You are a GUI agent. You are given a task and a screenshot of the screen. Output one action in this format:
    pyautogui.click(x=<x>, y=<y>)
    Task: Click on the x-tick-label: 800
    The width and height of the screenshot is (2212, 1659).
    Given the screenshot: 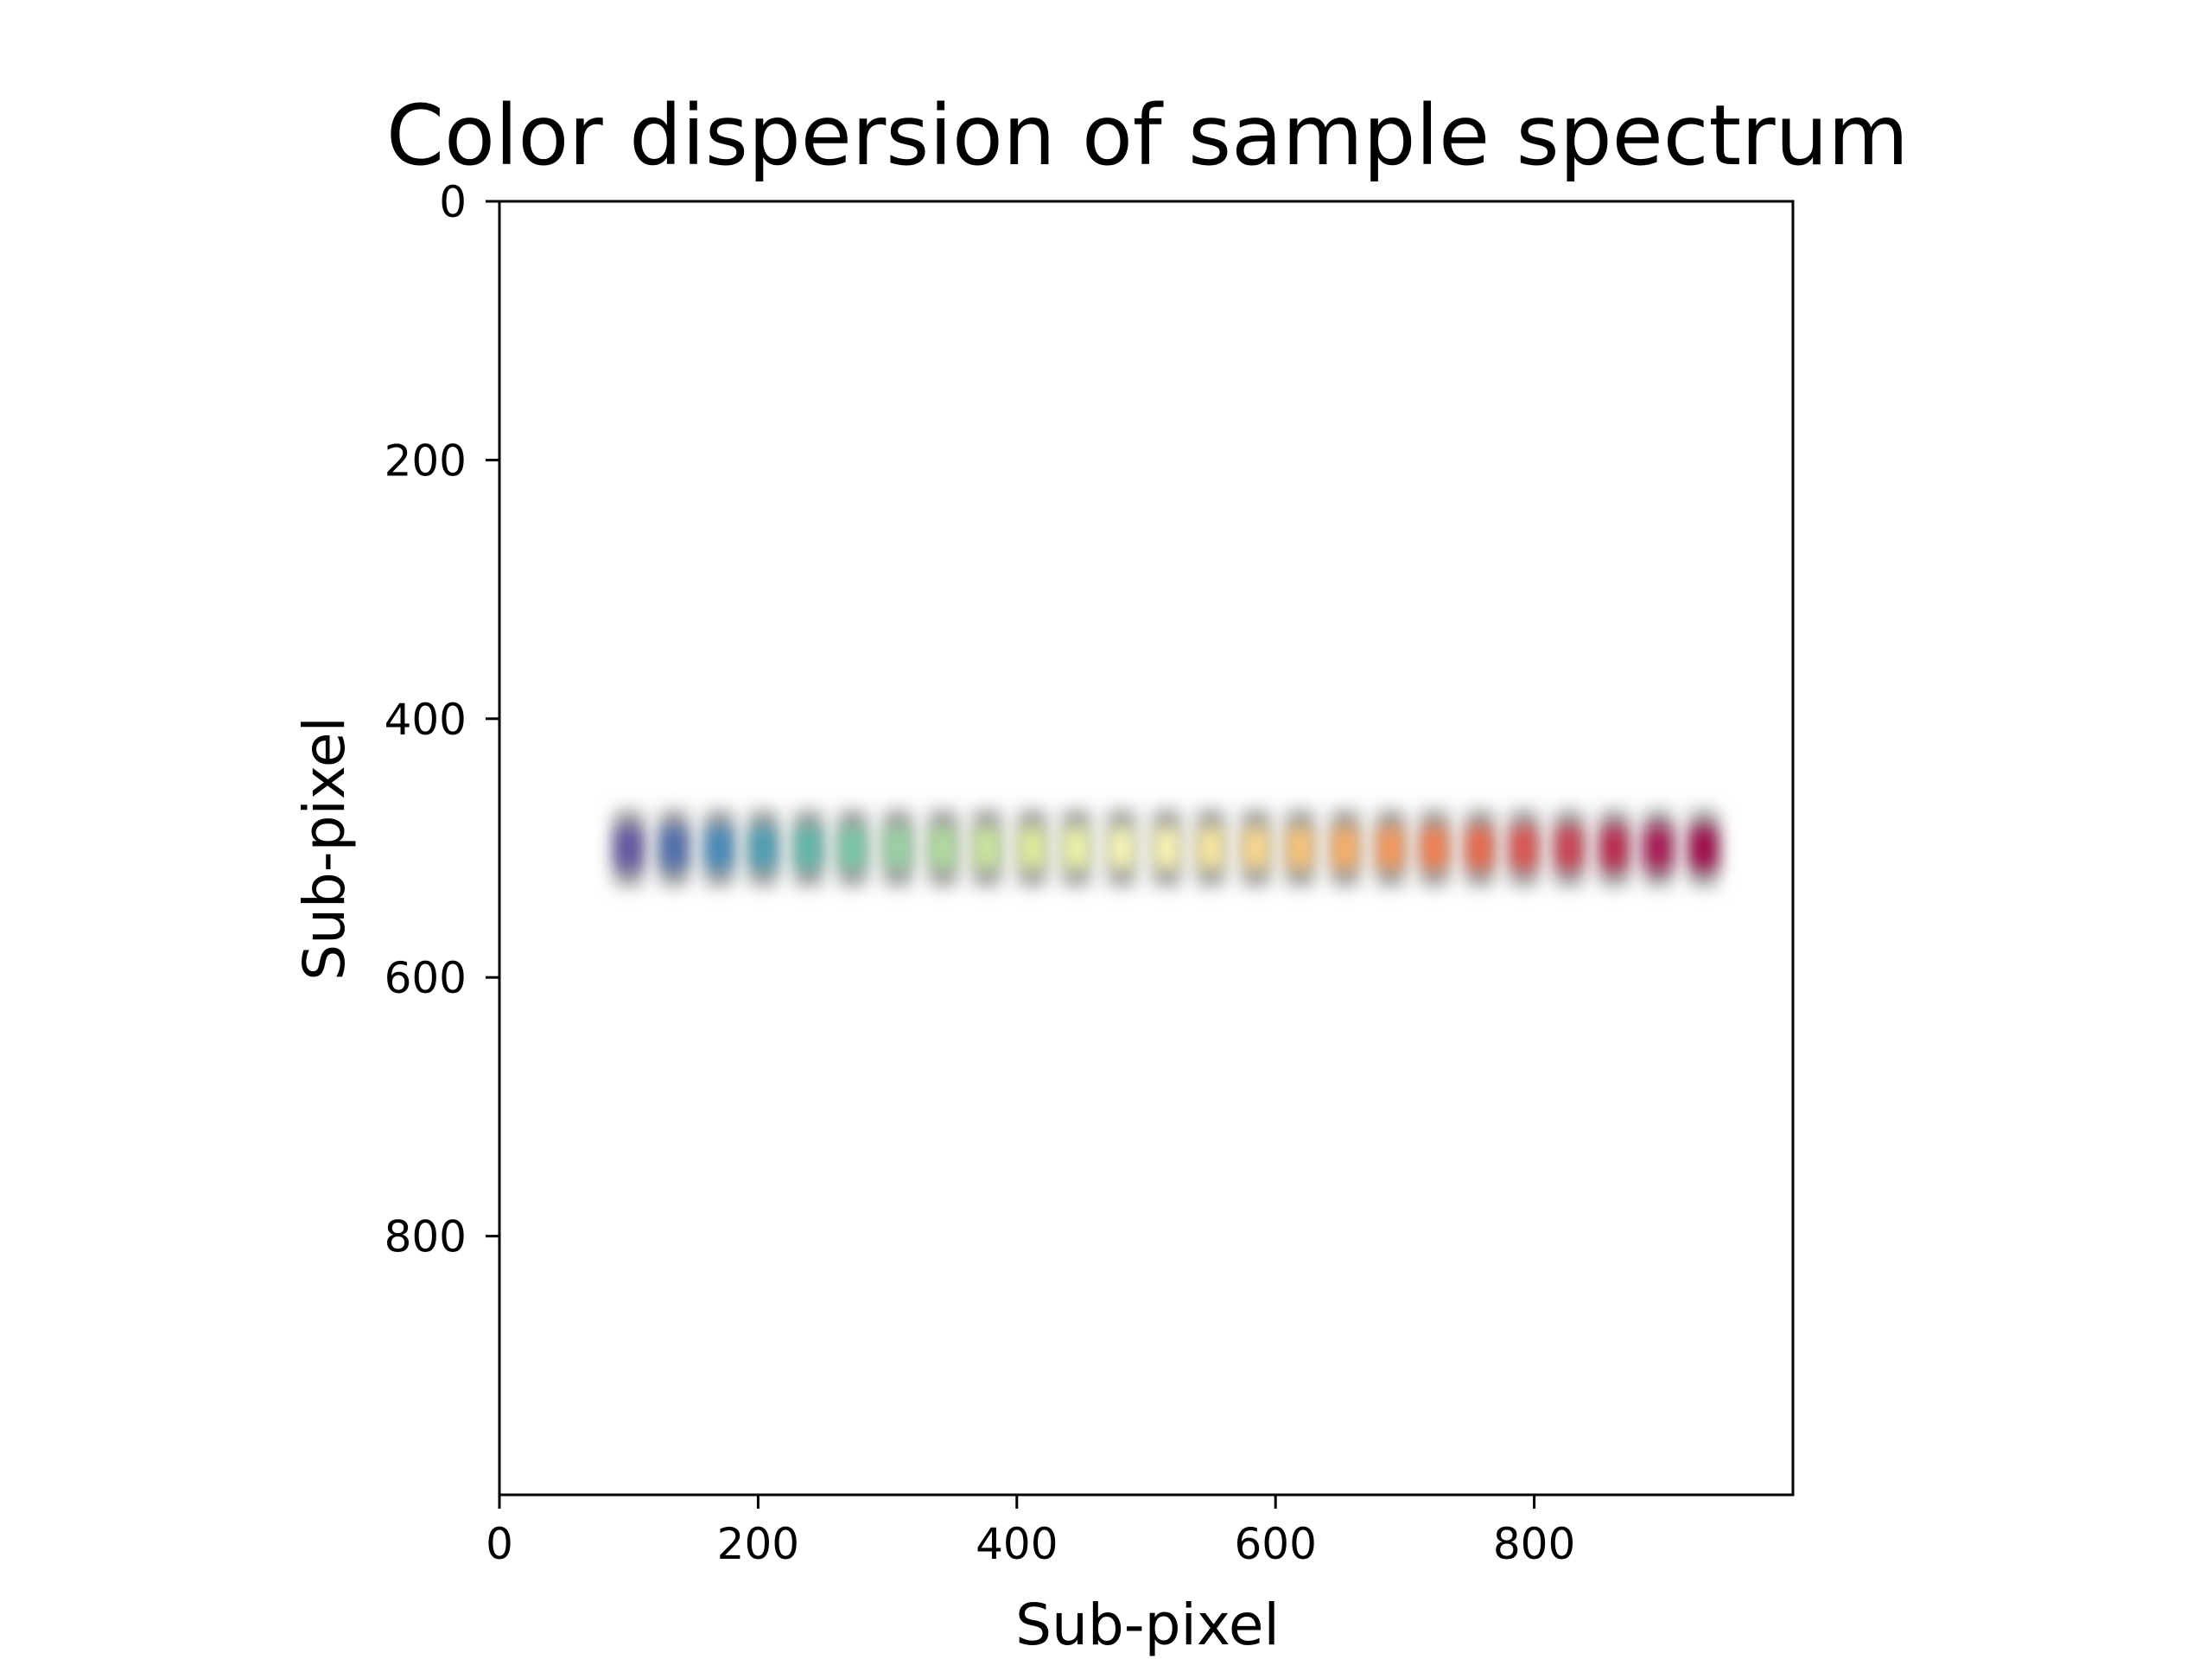 What is the action you would take?
    pyautogui.click(x=1534, y=1544)
    